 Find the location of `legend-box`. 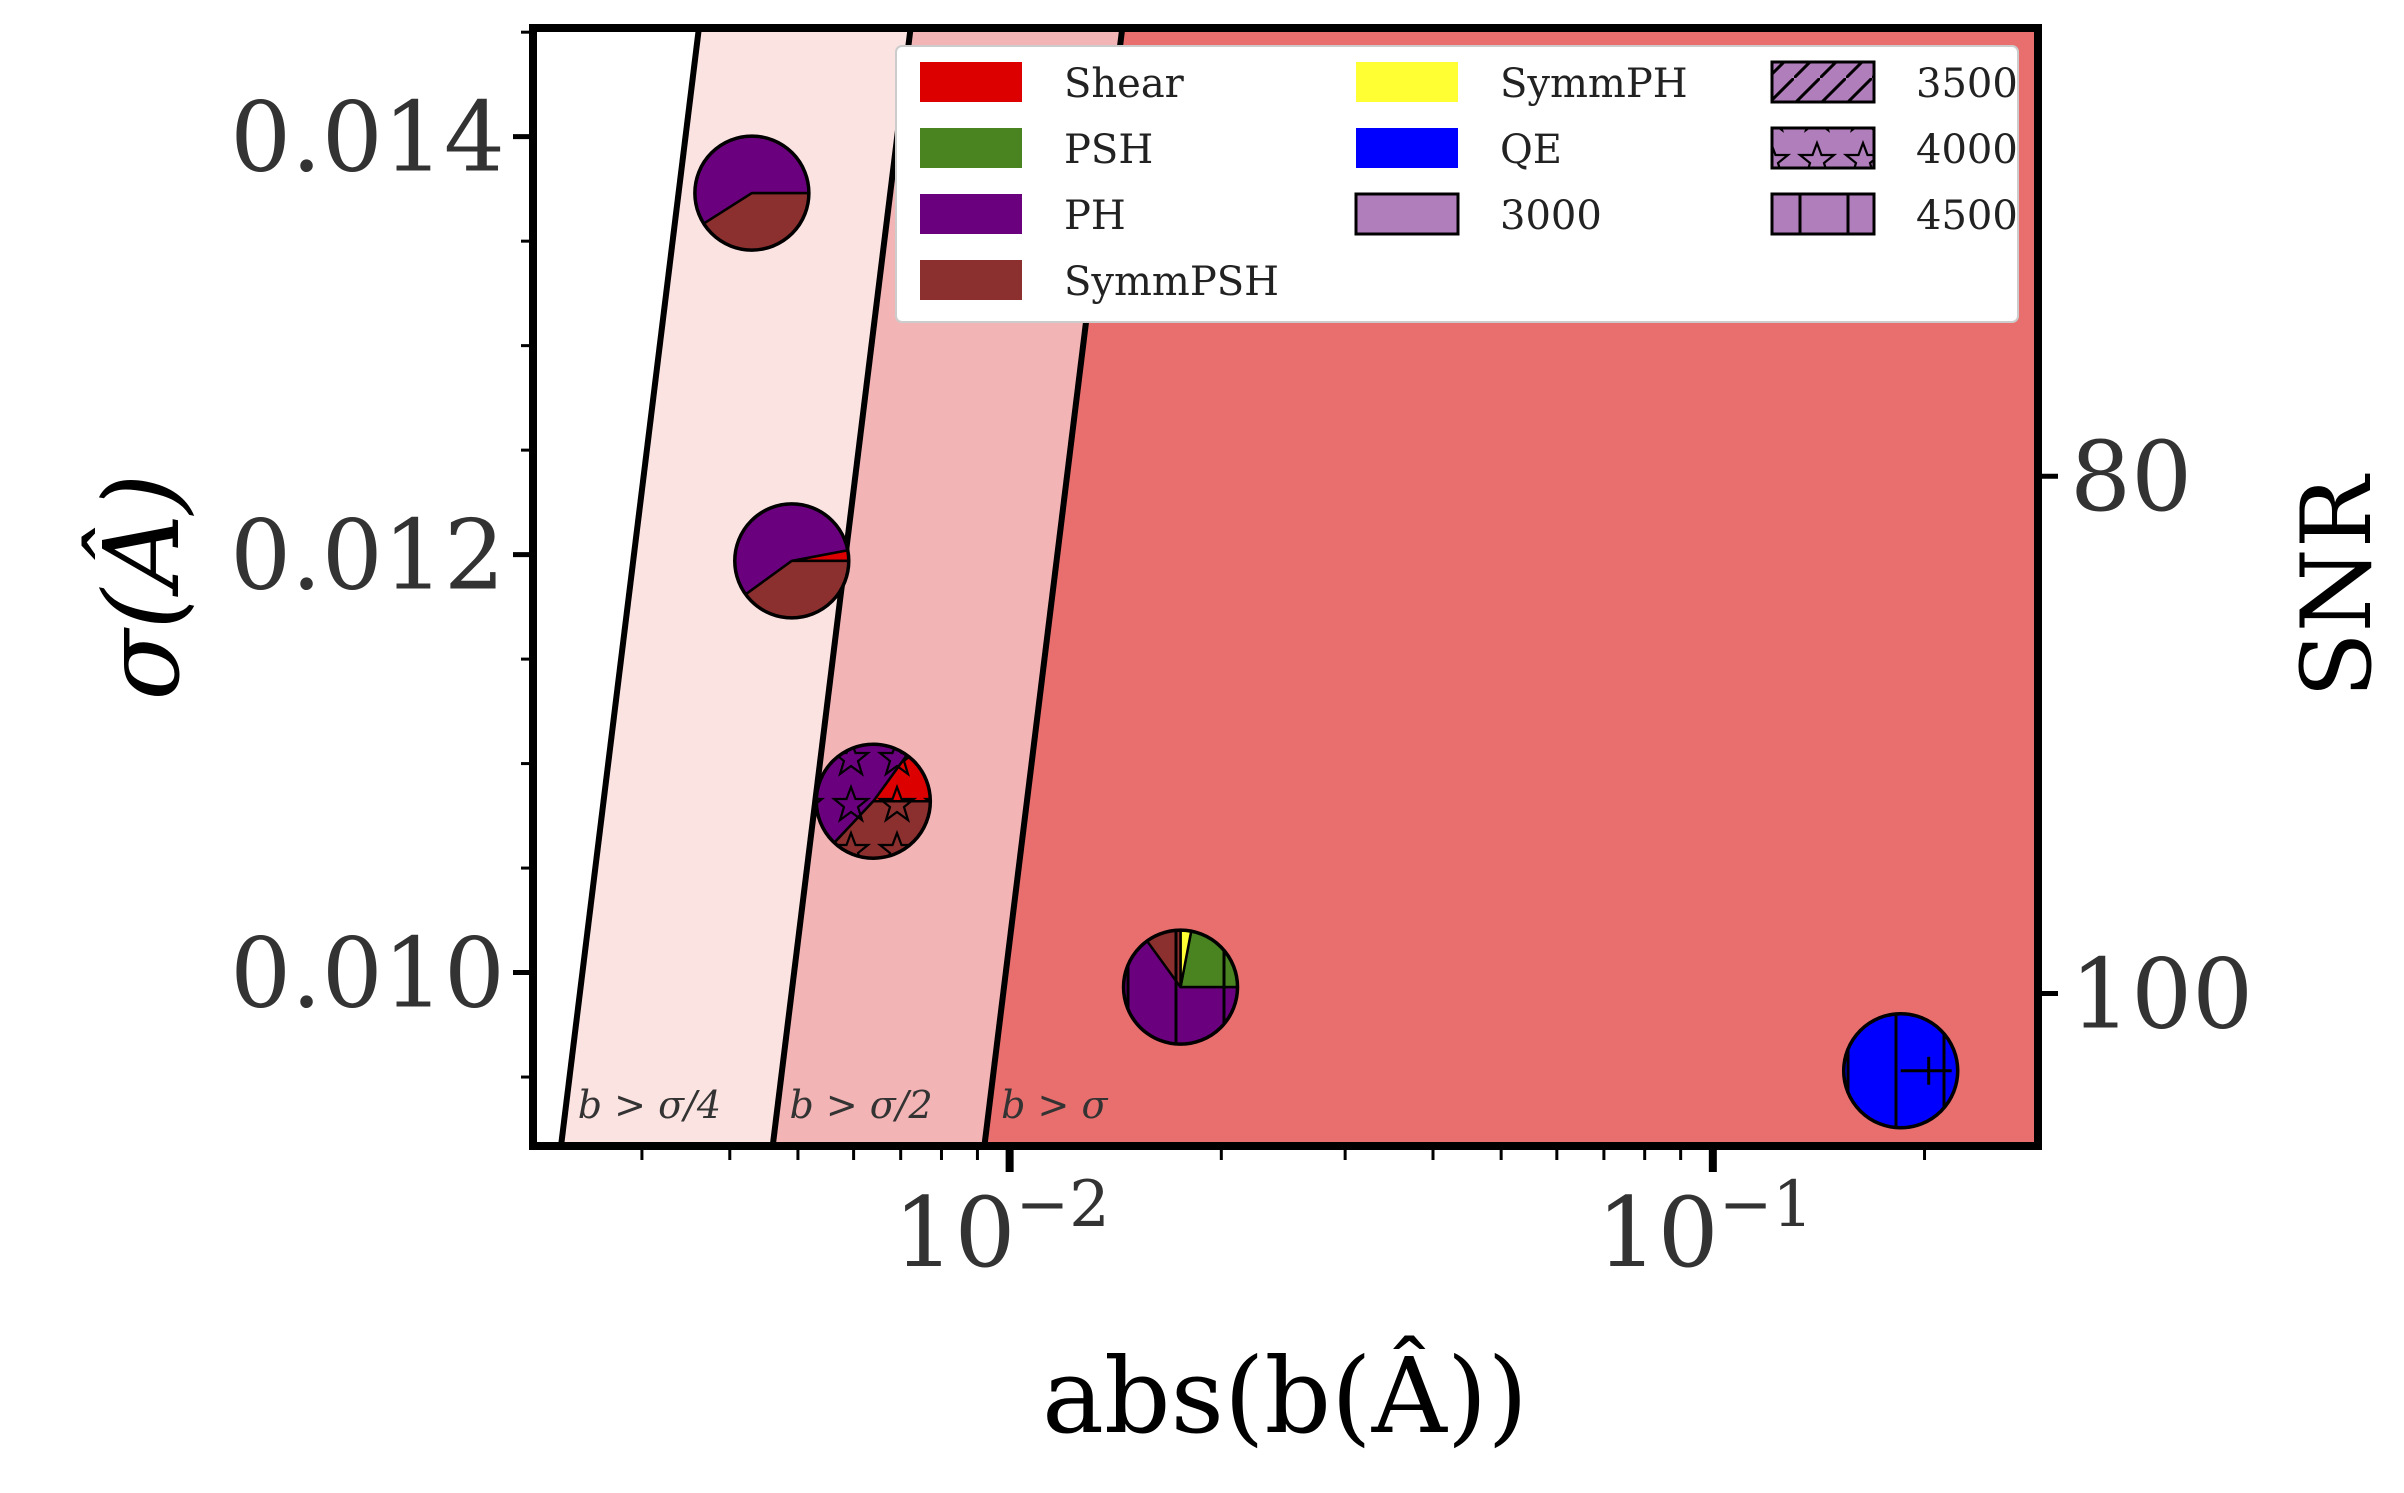

legend-box is located at coordinates (1457, 184).